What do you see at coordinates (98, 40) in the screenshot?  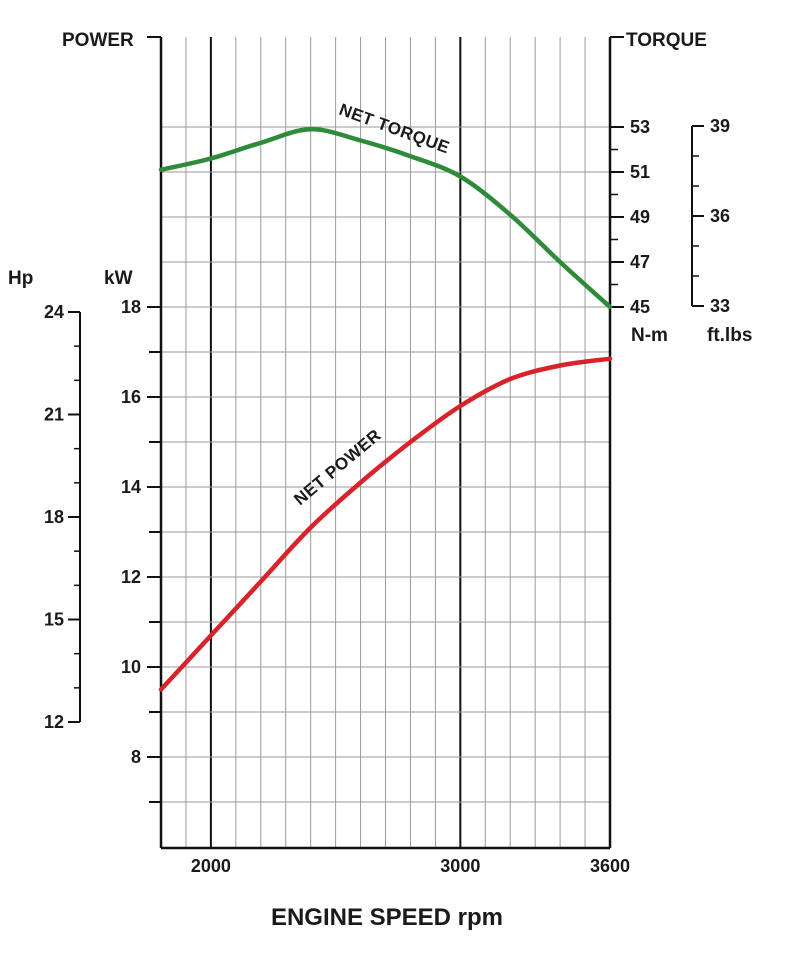 I see `left-axis-title: POWER` at bounding box center [98, 40].